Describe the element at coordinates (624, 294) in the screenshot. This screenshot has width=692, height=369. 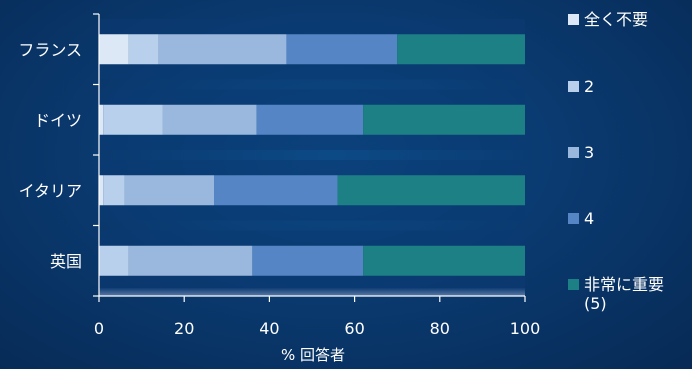
I see `legend-label: 非常に重要(5)` at that location.